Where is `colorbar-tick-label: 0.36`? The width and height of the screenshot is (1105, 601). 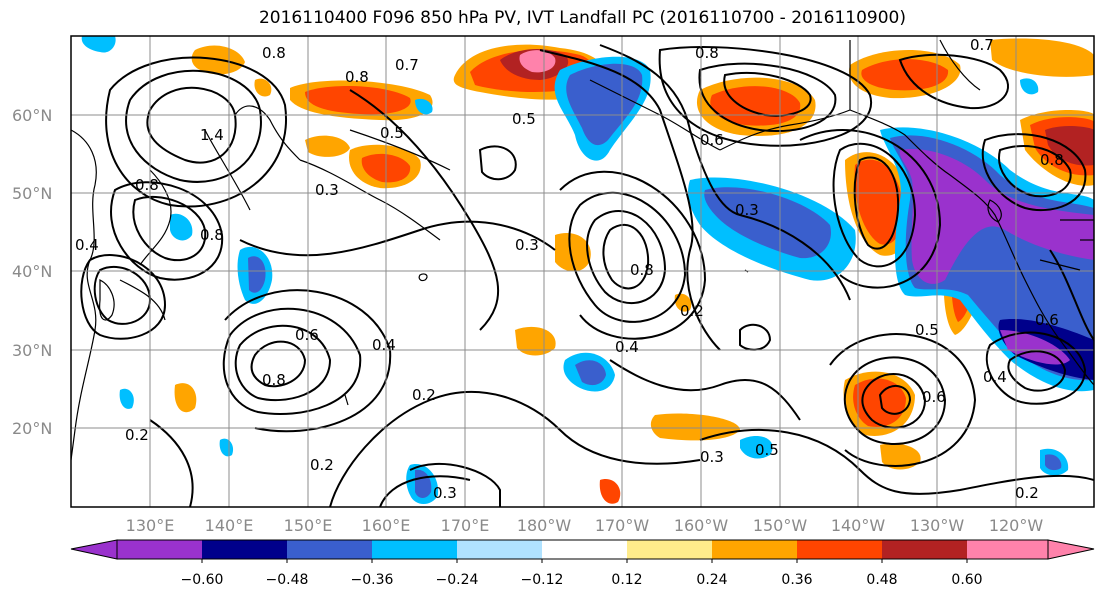
colorbar-tick-label: 0.36 is located at coordinates (796, 580).